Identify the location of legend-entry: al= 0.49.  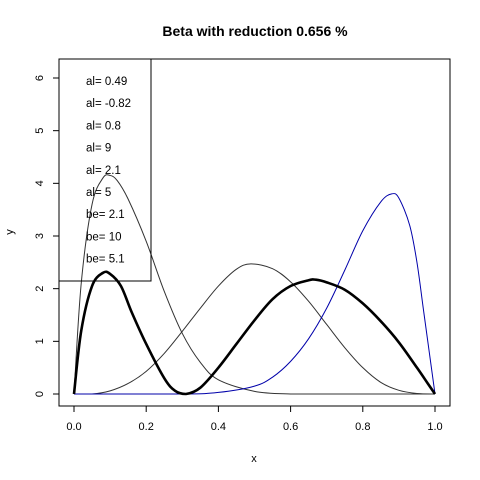
(106, 82).